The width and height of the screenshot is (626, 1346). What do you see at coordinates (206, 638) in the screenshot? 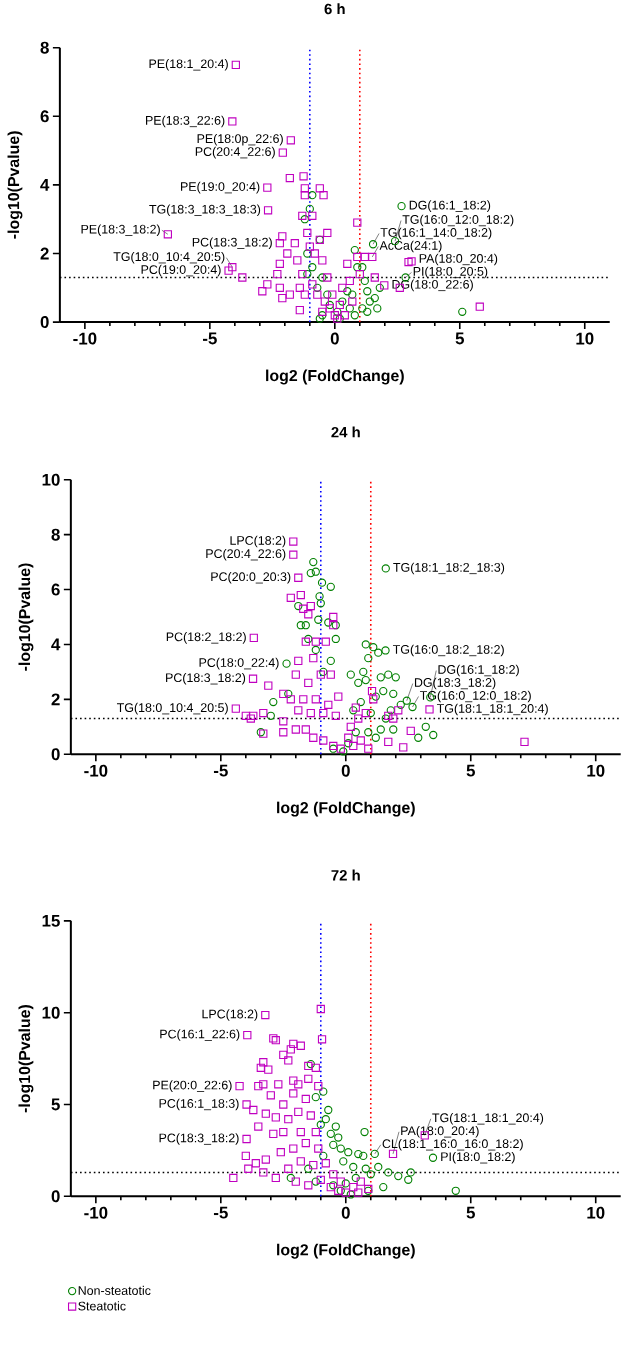
I see `annotation: PC(18:2_18:2)` at bounding box center [206, 638].